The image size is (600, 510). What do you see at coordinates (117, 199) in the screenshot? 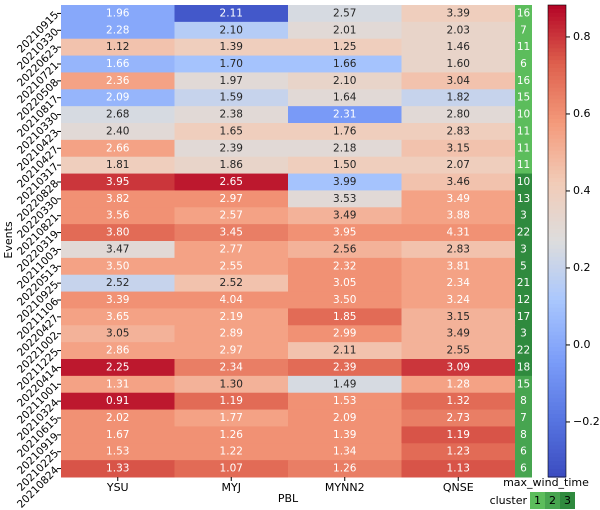
I see `cell-annotation: 3.82` at bounding box center [117, 199].